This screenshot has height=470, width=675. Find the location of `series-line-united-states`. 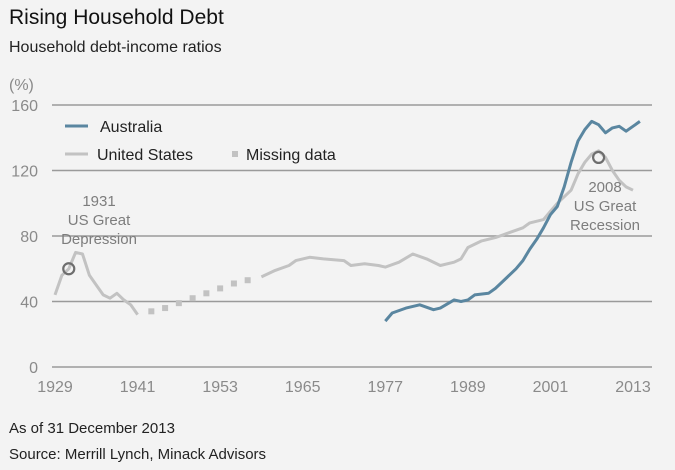

series-line-united-states is located at coordinates (96, 283).